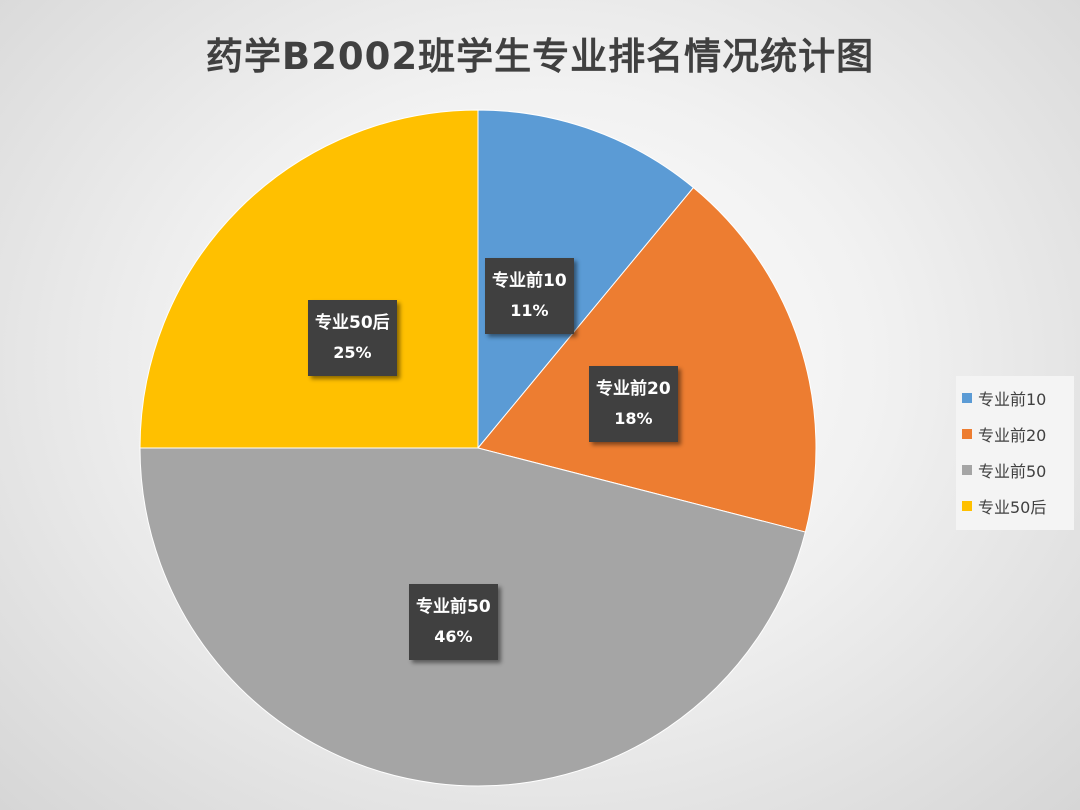  I want to click on legend-item-after50: 专业50后, so click(1018, 506).